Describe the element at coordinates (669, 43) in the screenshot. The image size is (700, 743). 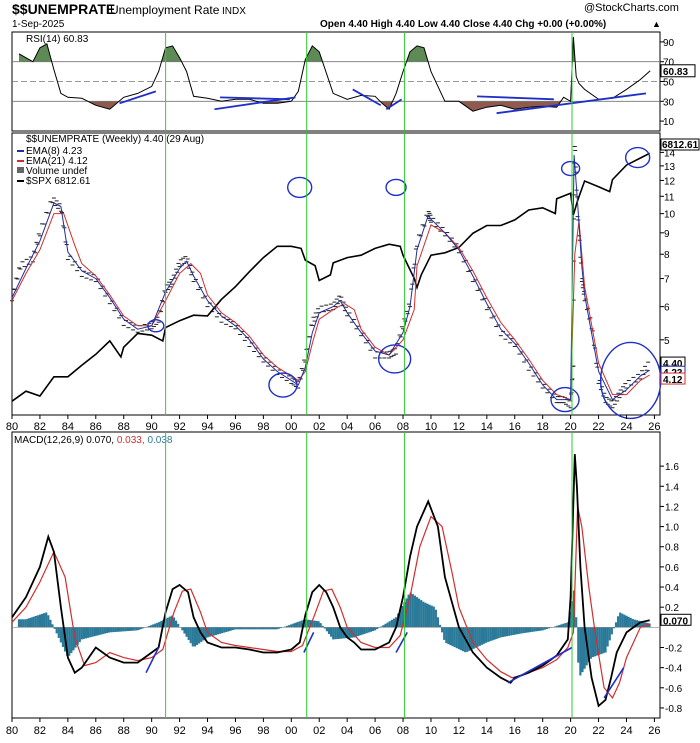
I see `rsi-y-tick: 90` at that location.